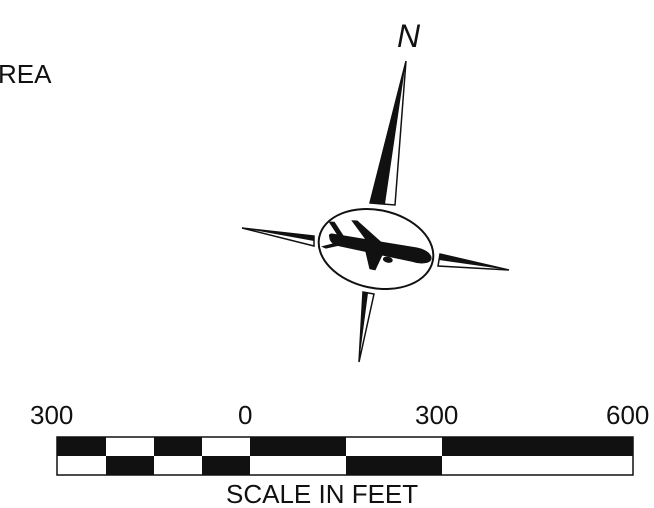  I want to click on compass-north-arm, so click(388, 133).